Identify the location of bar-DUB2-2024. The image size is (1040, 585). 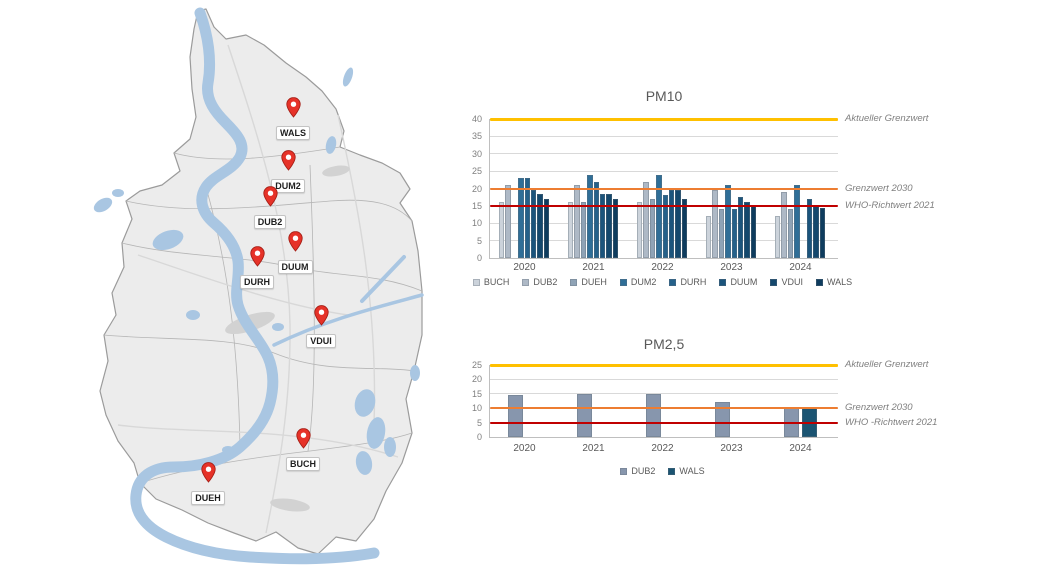
(784, 224).